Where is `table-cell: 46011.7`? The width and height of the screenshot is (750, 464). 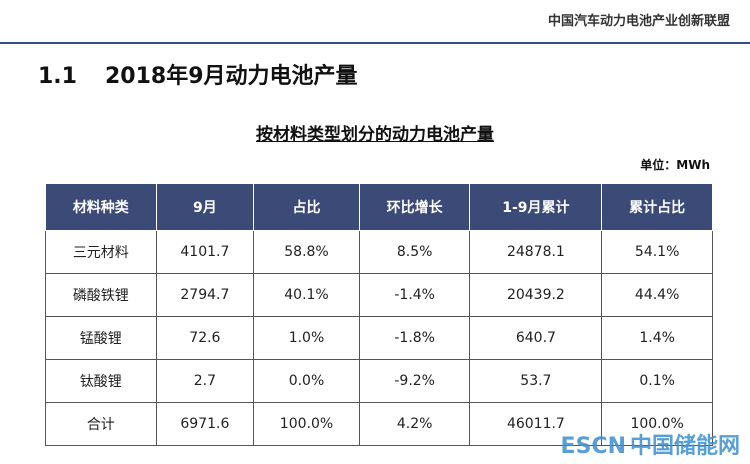 table-cell: 46011.7 is located at coordinates (536, 424).